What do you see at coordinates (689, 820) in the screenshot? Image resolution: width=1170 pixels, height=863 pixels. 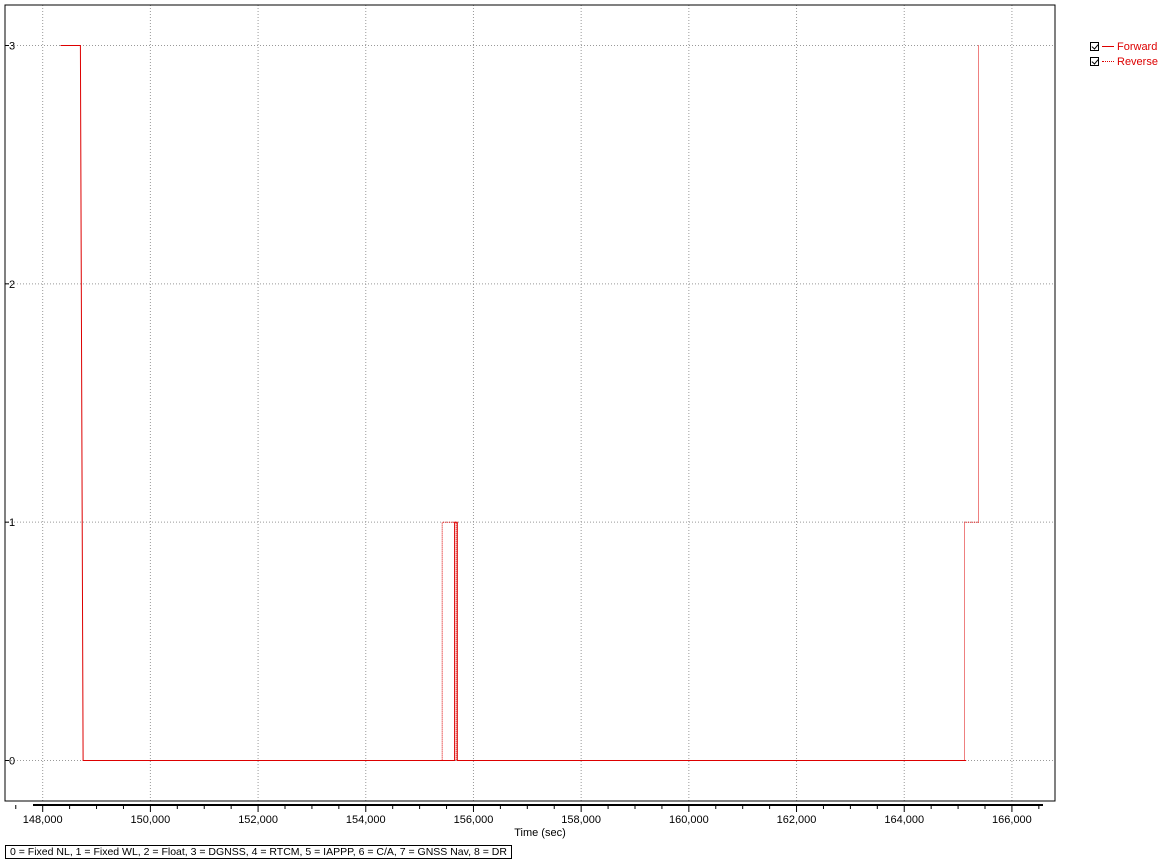 I see `x-tick-label: 160,000` at bounding box center [689, 820].